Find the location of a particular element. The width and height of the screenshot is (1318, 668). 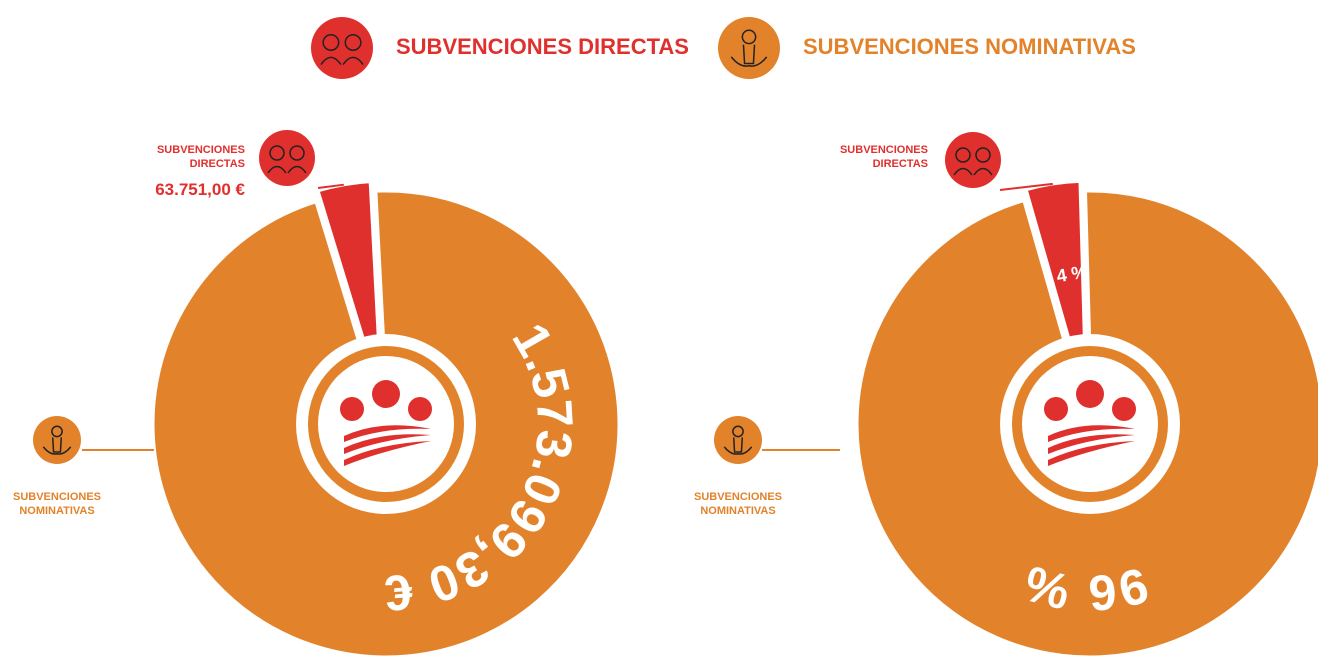

callout-value: 63.751,00 € is located at coordinates (200, 189).